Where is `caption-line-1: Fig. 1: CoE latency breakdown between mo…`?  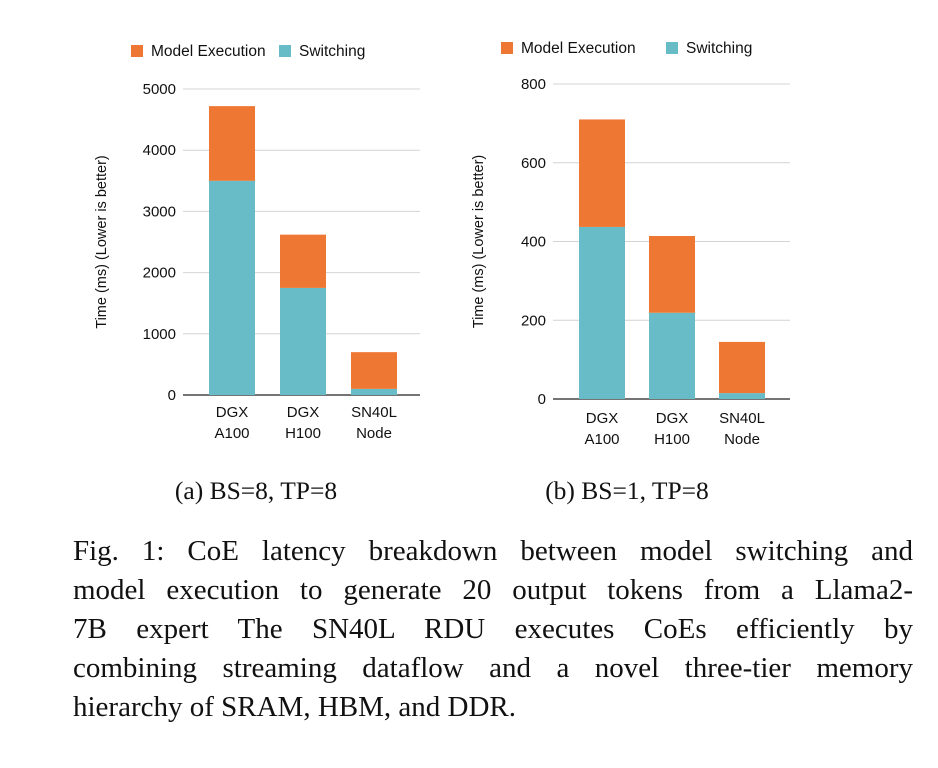 caption-line-1: Fig. 1: CoE latency breakdown between mo… is located at coordinates (493, 551).